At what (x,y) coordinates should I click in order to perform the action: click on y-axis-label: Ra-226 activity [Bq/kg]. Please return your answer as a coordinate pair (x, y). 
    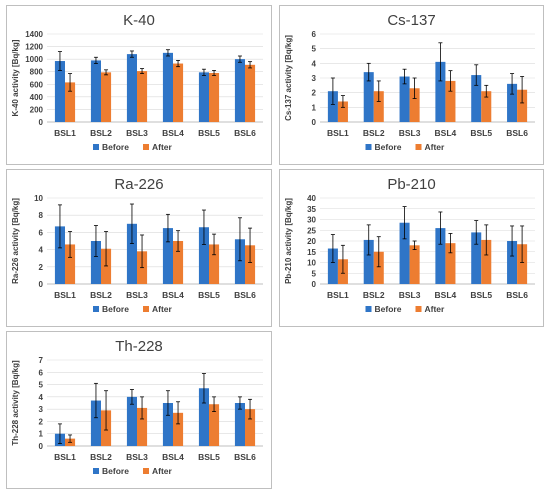
    Looking at the image, I should click on (15, 241).